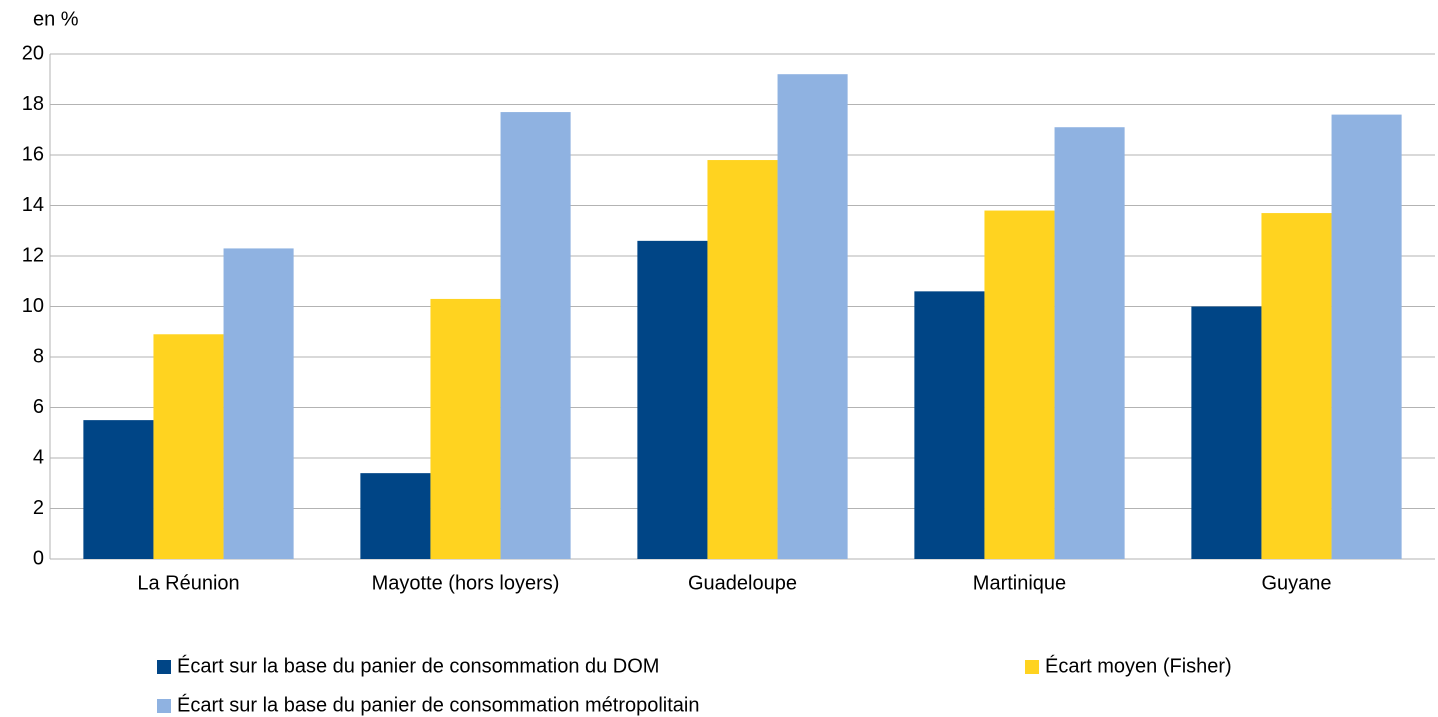 The width and height of the screenshot is (1438, 717). I want to click on x-tick-label: Mayotte (hors loyers), so click(466, 583).